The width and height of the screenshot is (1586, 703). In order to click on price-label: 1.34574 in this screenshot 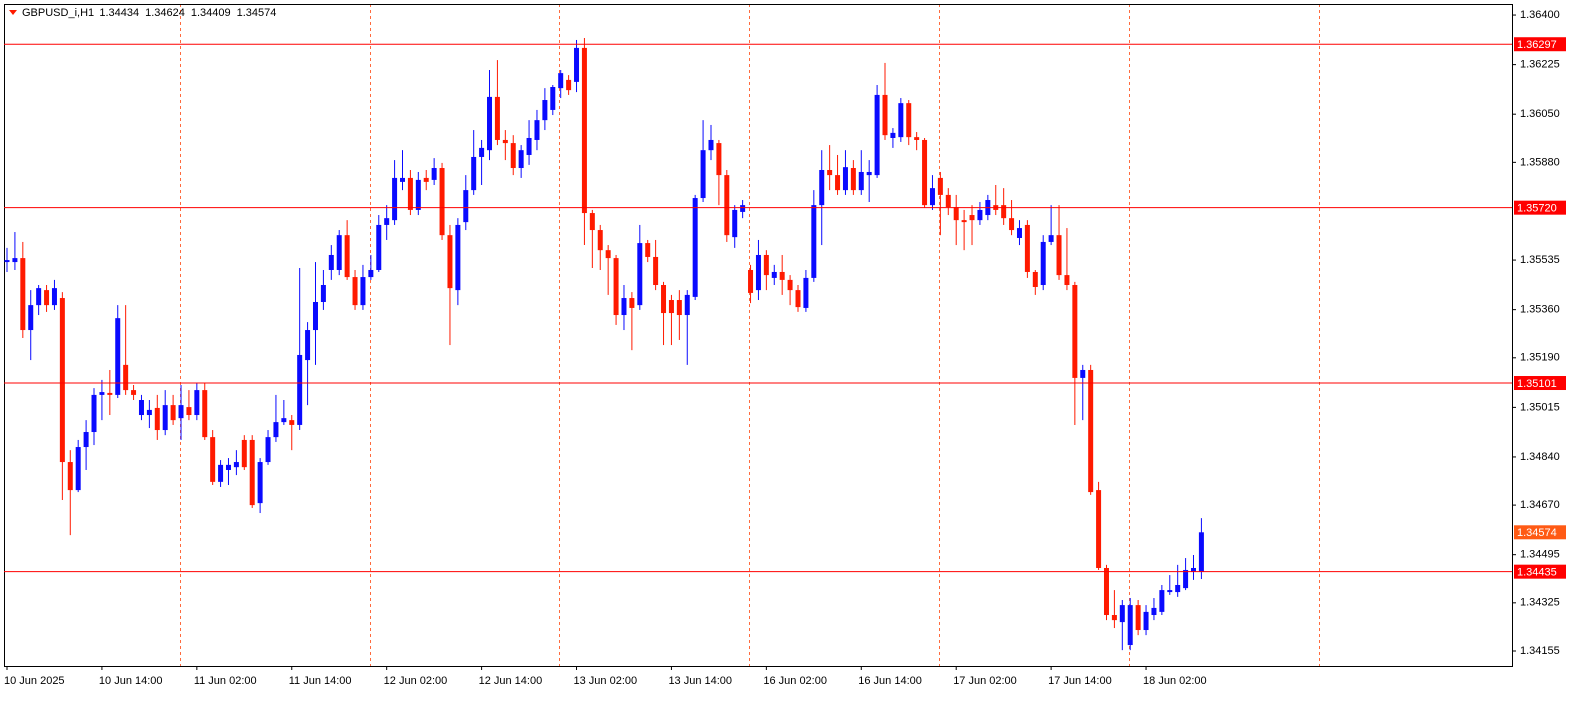, I will do `click(1537, 533)`.